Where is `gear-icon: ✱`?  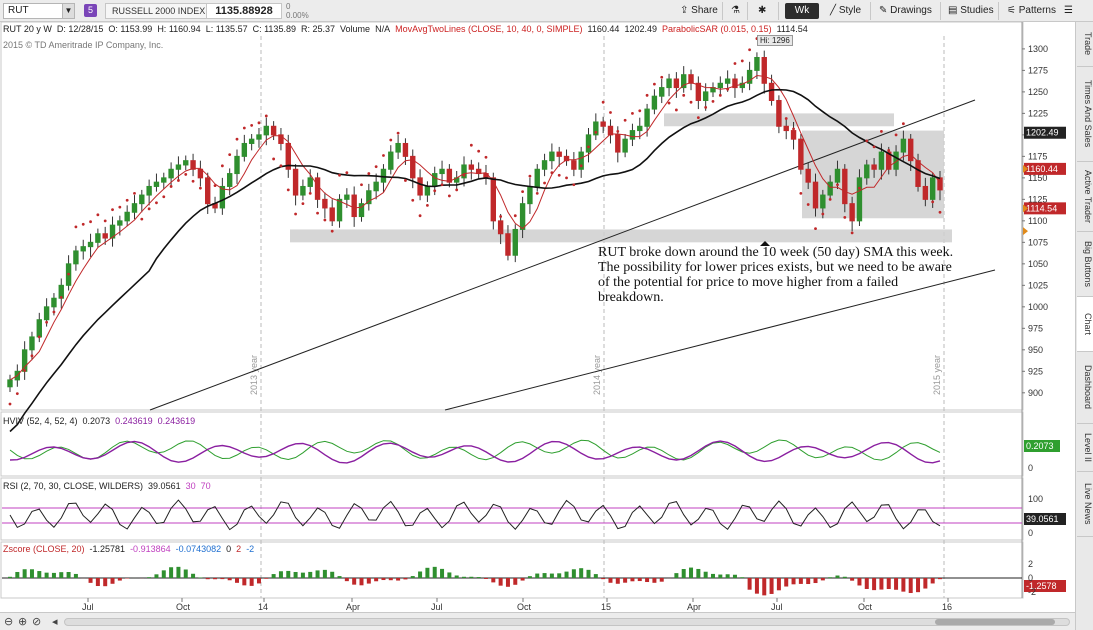 gear-icon: ✱ is located at coordinates (762, 10).